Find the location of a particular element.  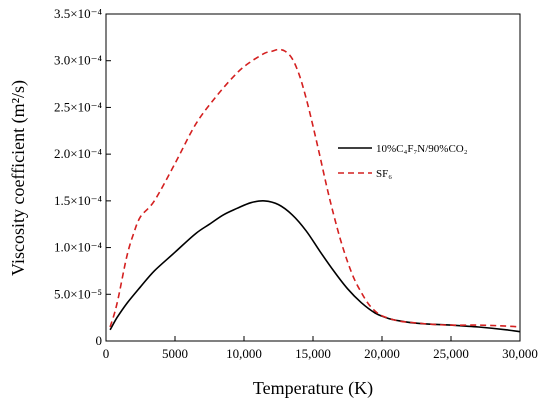

x-tick-label: 30,000 is located at coordinates (520, 353).